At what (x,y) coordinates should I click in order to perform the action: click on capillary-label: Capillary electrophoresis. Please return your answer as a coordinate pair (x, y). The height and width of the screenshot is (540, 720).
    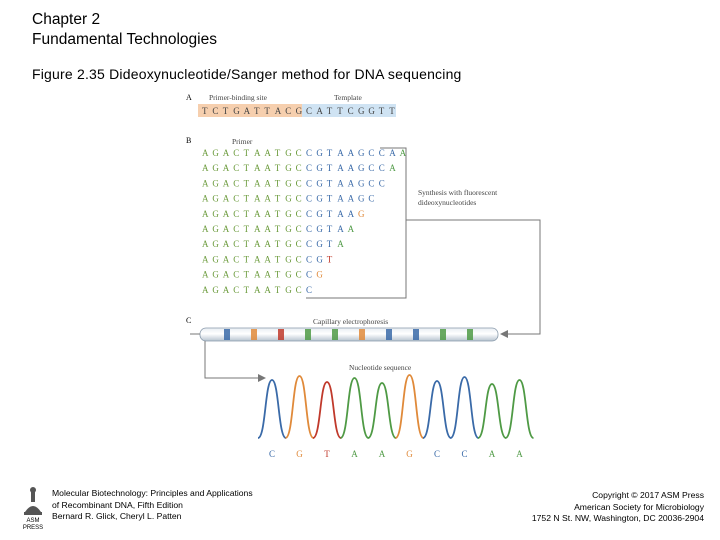
    Looking at the image, I should click on (350, 321).